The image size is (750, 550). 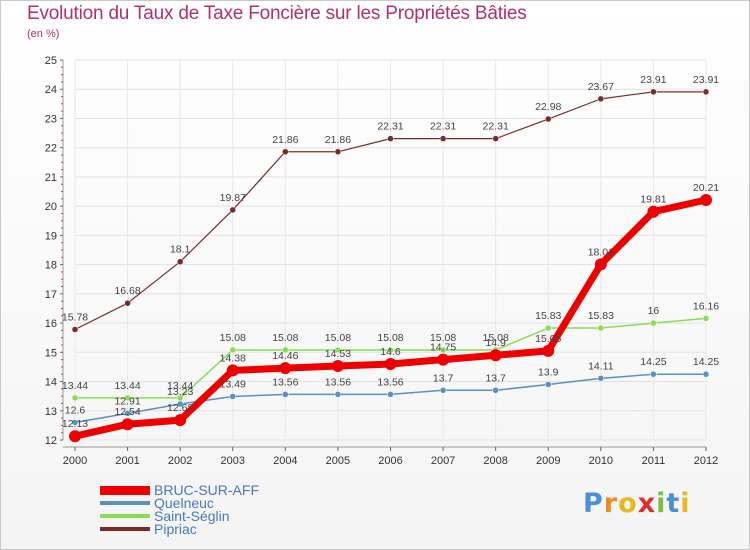 I want to click on data-label-bruc-sur-aff: 14.6, so click(x=390, y=352).